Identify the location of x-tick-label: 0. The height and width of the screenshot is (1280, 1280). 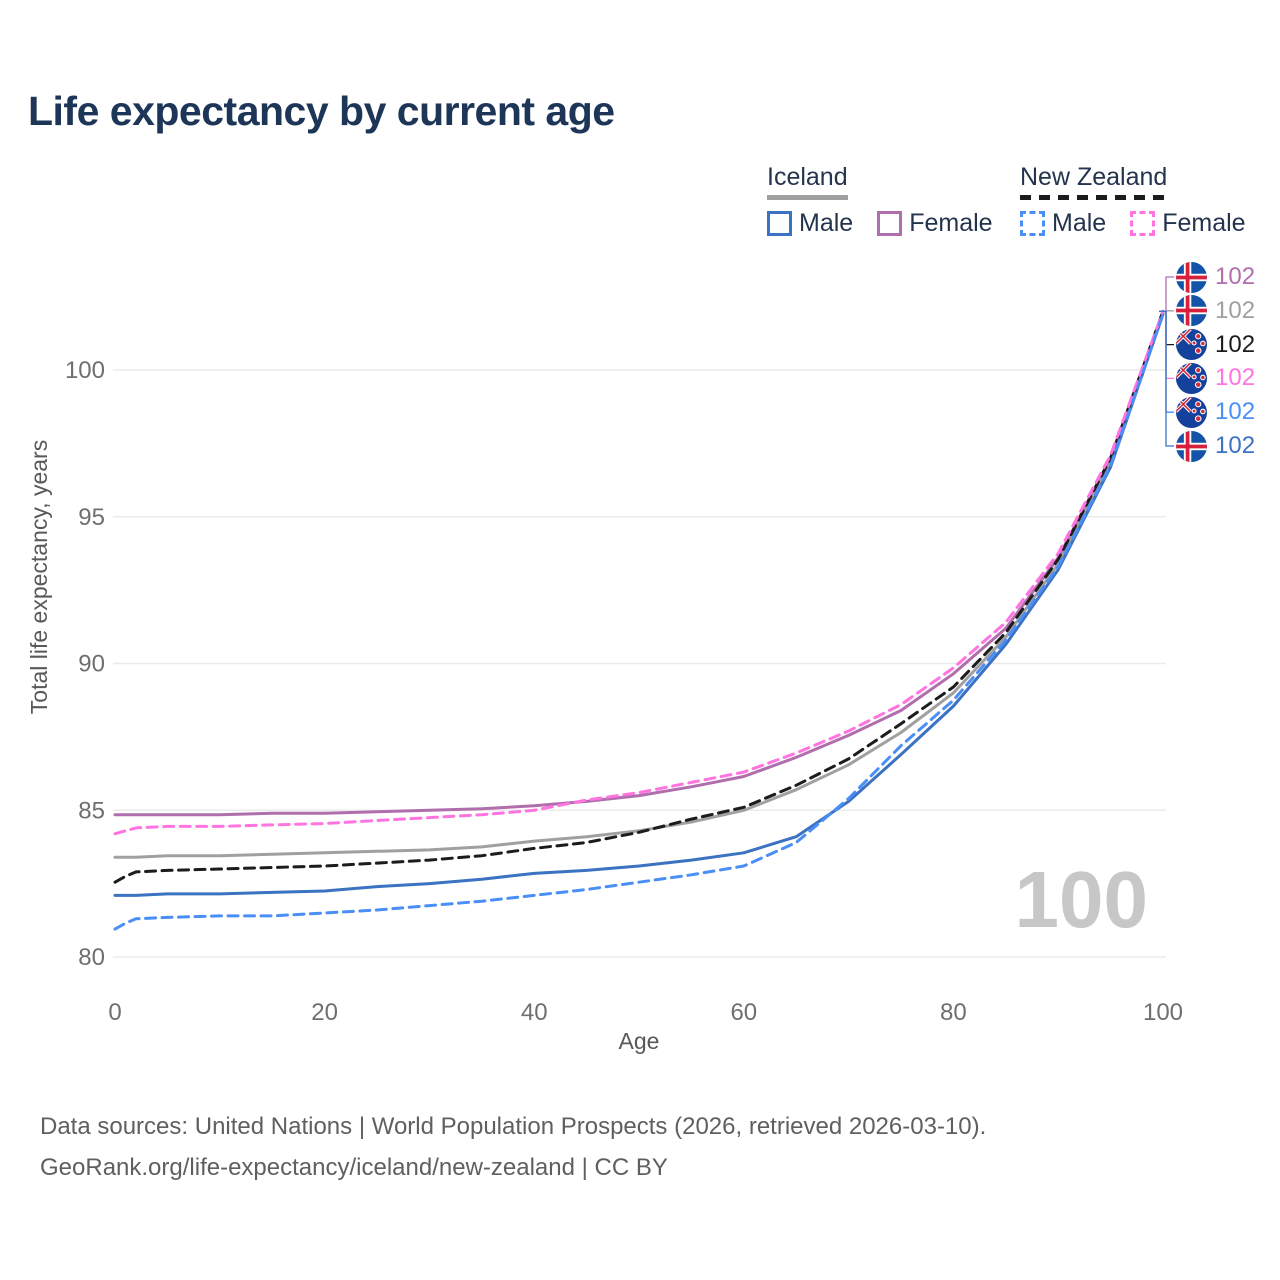
(114, 1012).